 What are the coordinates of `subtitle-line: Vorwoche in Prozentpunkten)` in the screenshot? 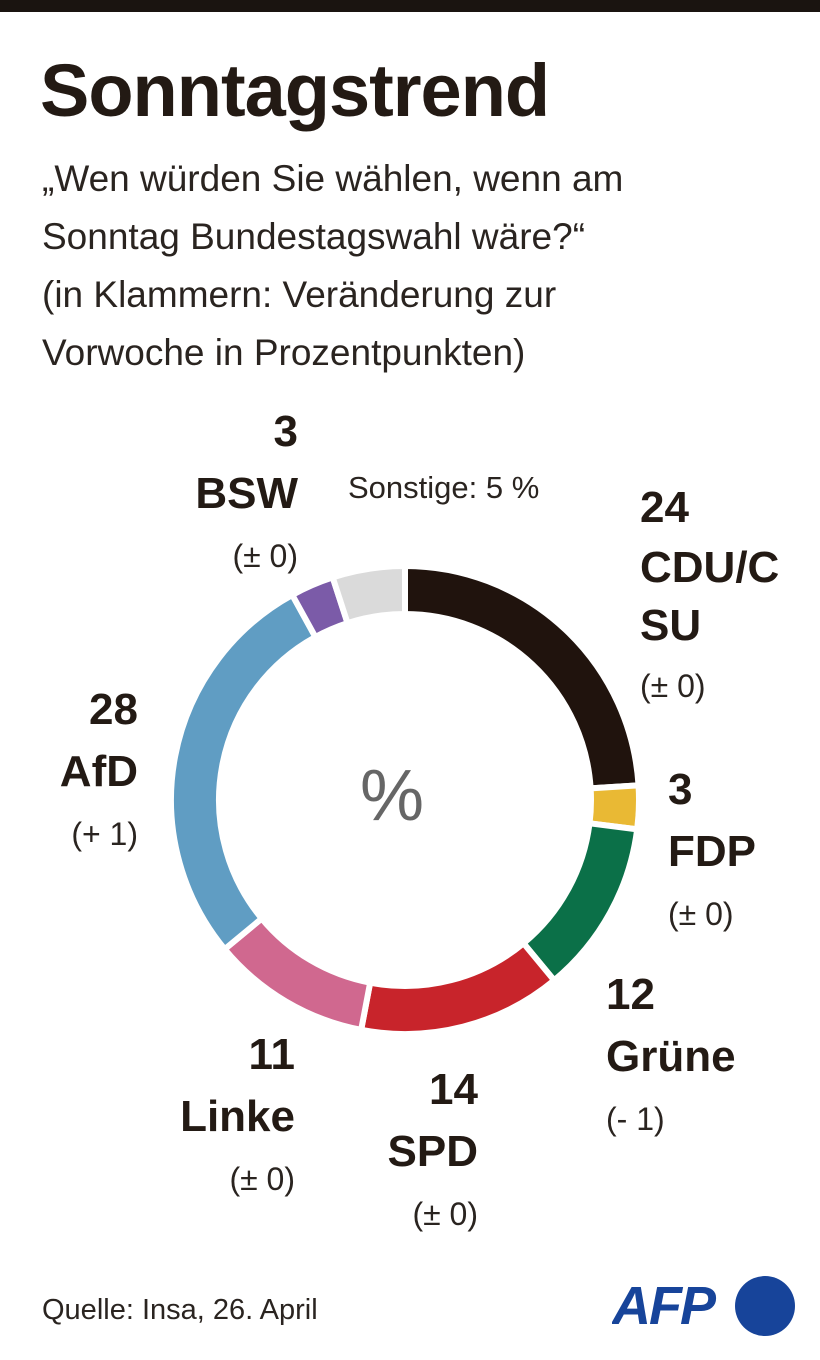 It's located at (284, 352).